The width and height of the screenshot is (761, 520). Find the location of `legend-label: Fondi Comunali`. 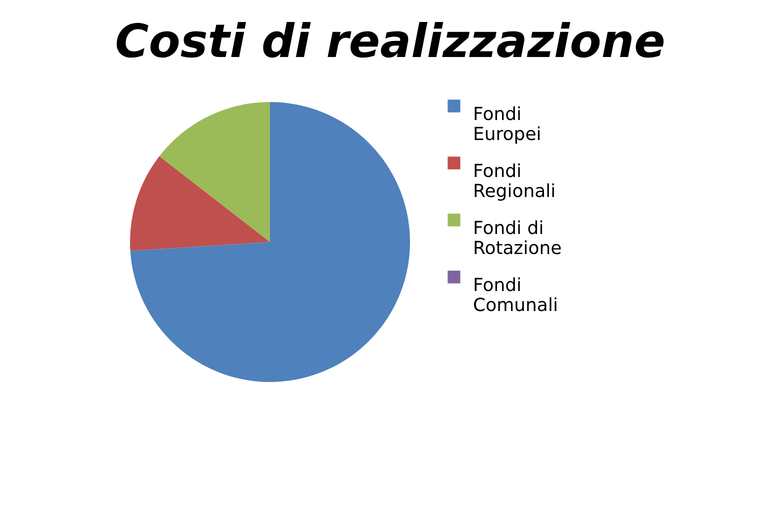

legend-label: Fondi Comunali is located at coordinates (515, 295).